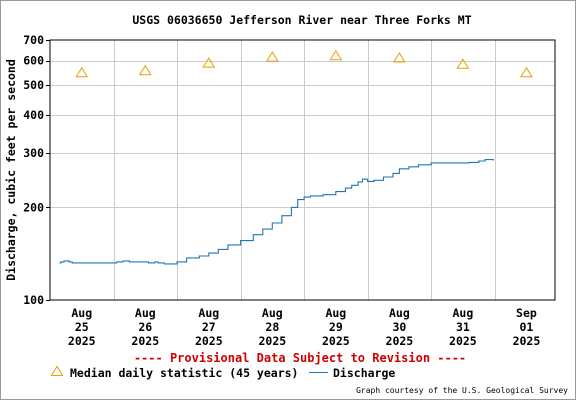  Describe the element at coordinates (33, 207) in the screenshot. I see `y-tick-label: 200` at that location.